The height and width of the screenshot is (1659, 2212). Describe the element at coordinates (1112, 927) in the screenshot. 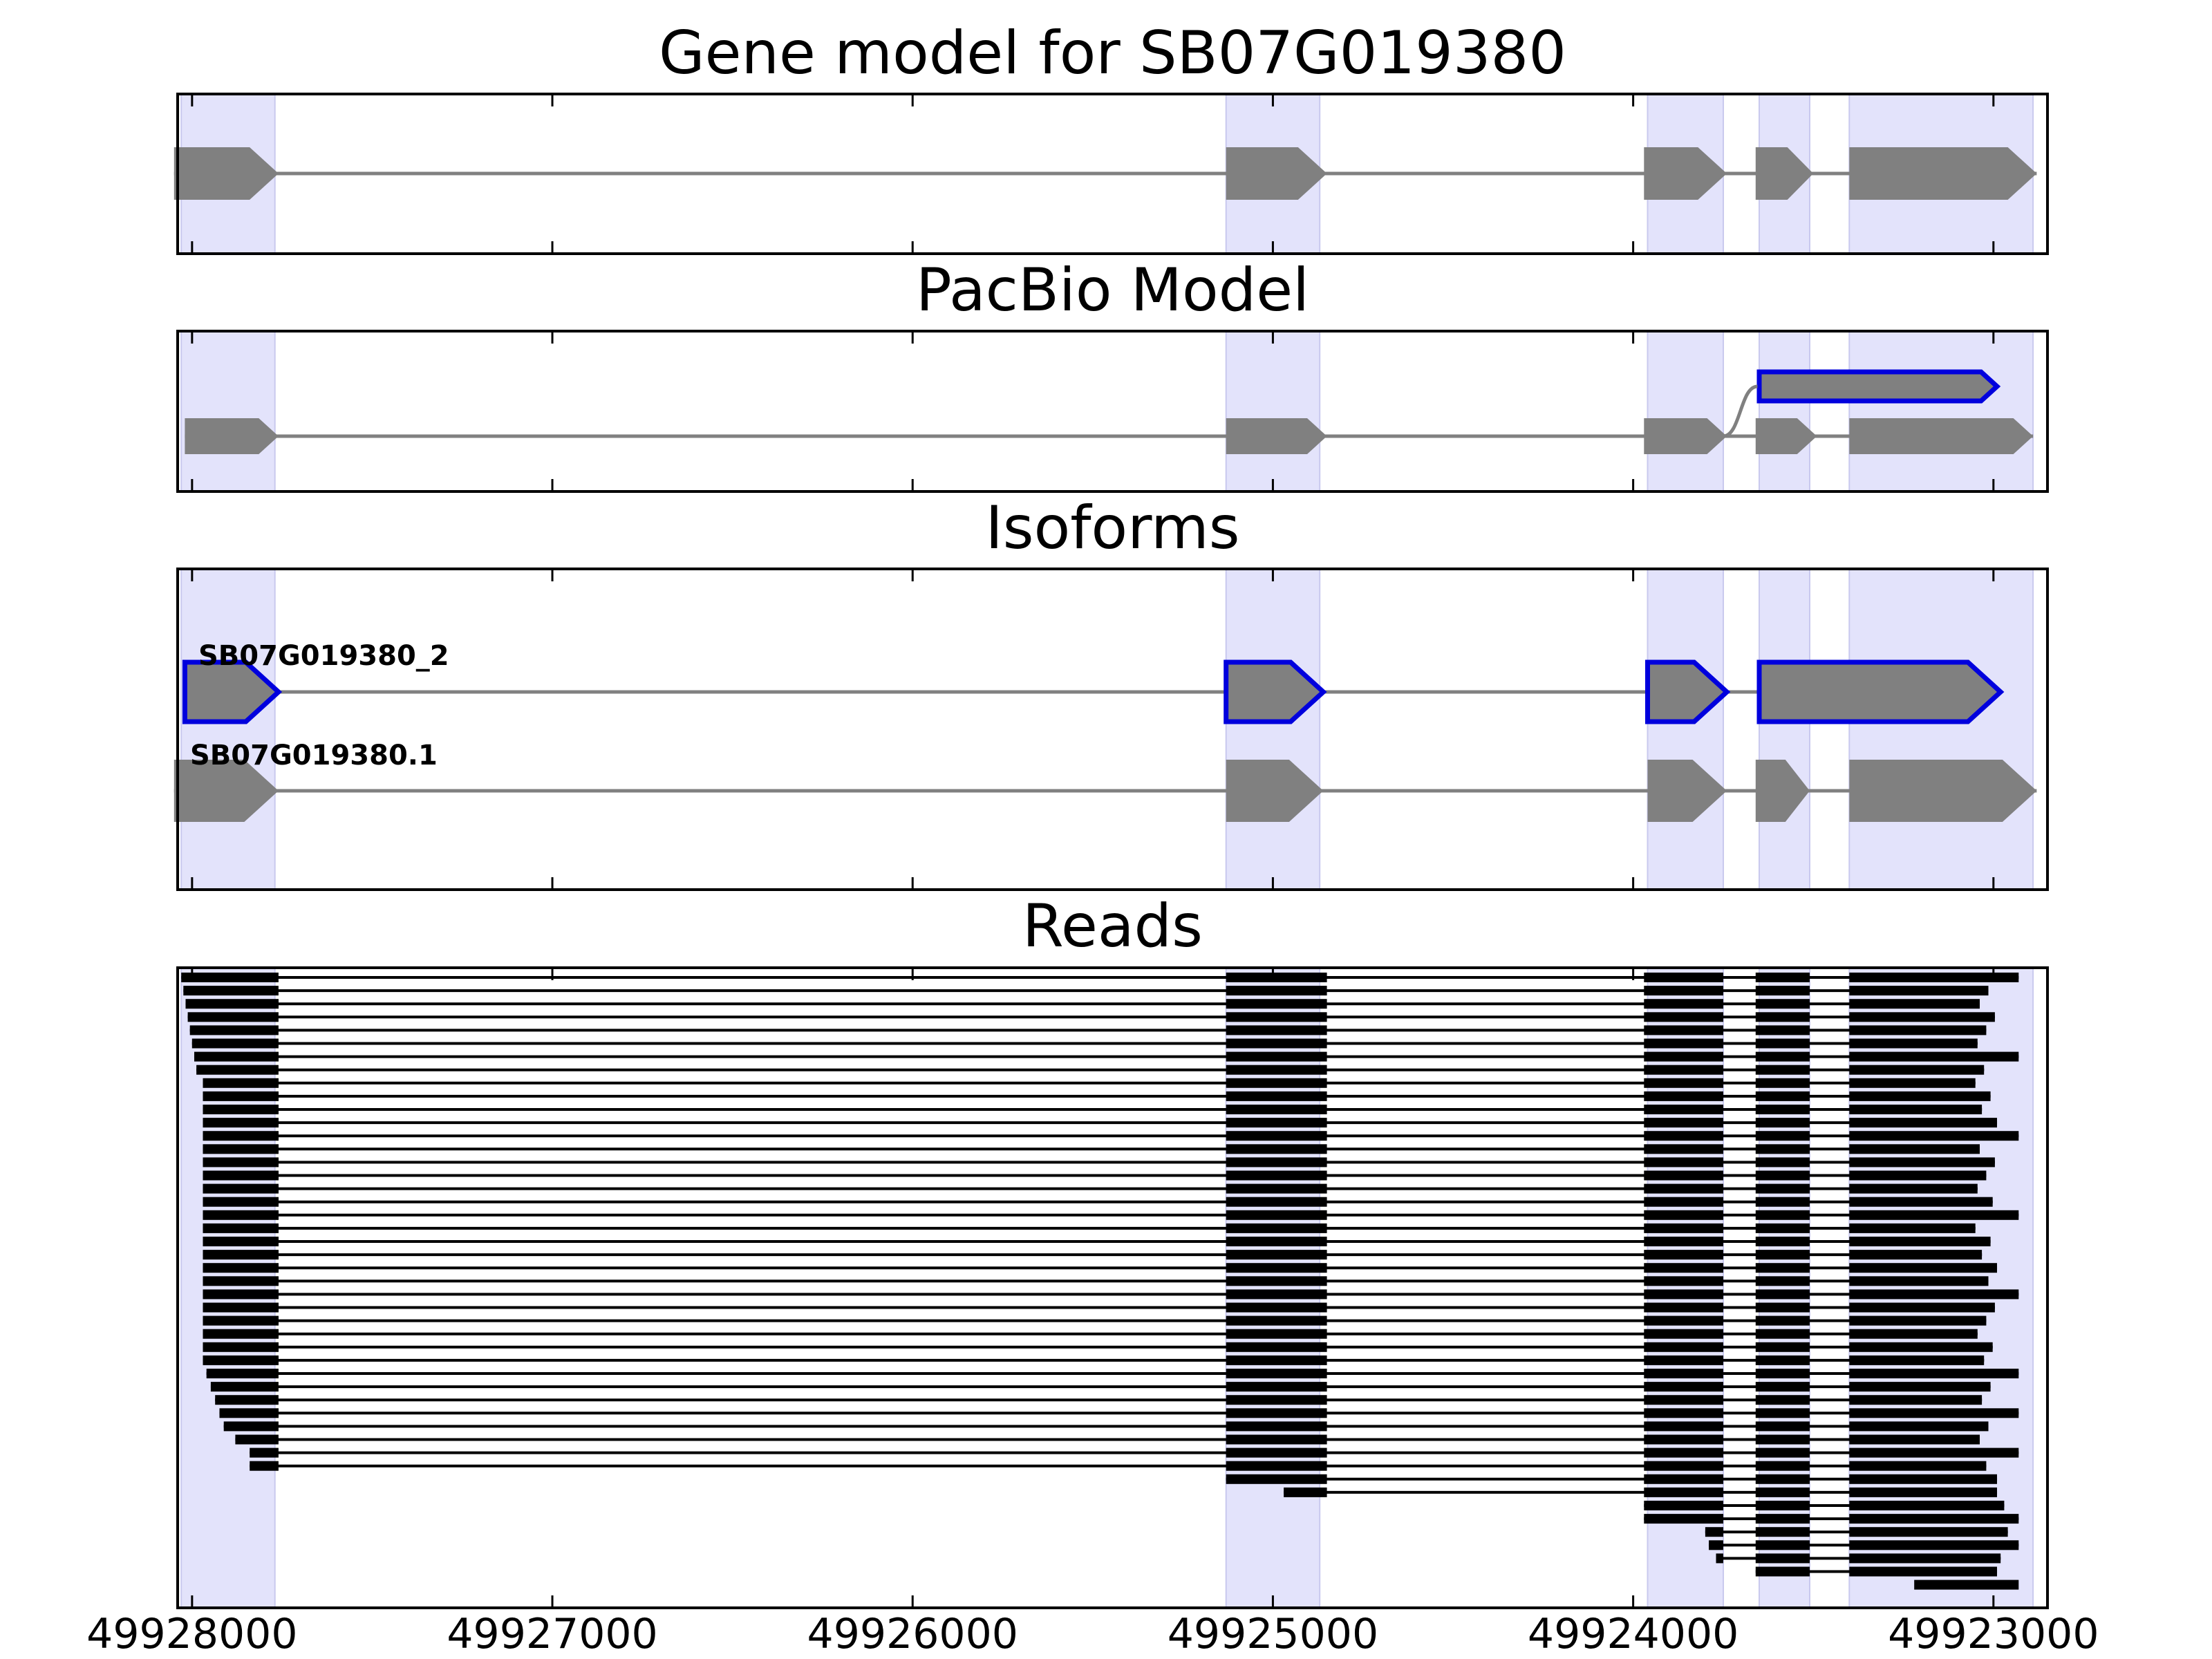

I see `reads-title: Reads` at that location.